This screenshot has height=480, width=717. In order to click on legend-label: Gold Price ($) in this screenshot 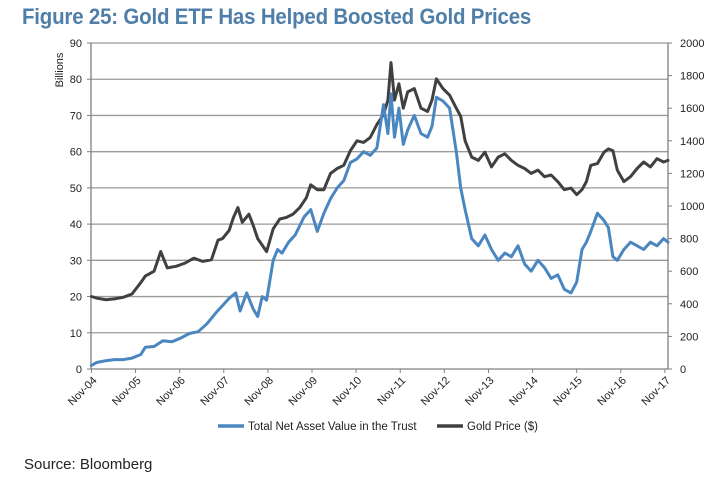, I will do `click(502, 427)`.